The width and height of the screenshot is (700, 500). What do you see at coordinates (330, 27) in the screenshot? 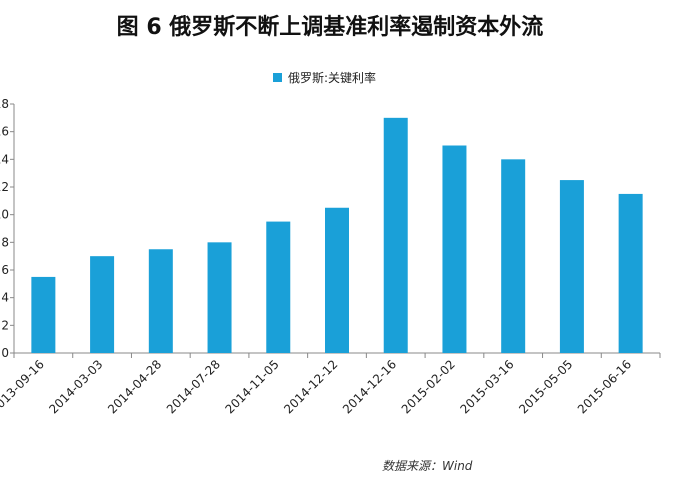
I see `chart-title: 图 6 俄罗斯不断上调基准利率遏制资本外流` at bounding box center [330, 27].